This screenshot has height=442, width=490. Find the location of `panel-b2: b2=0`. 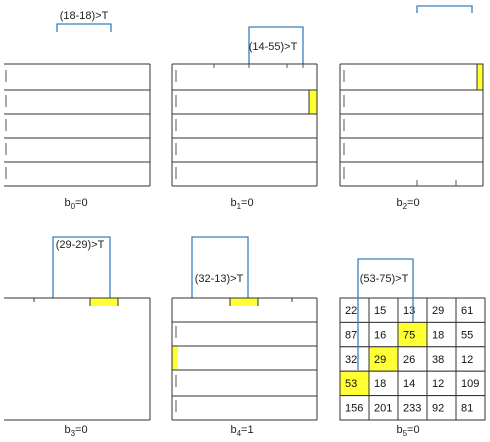

panel-b2: b2=0 is located at coordinates (411, 108).